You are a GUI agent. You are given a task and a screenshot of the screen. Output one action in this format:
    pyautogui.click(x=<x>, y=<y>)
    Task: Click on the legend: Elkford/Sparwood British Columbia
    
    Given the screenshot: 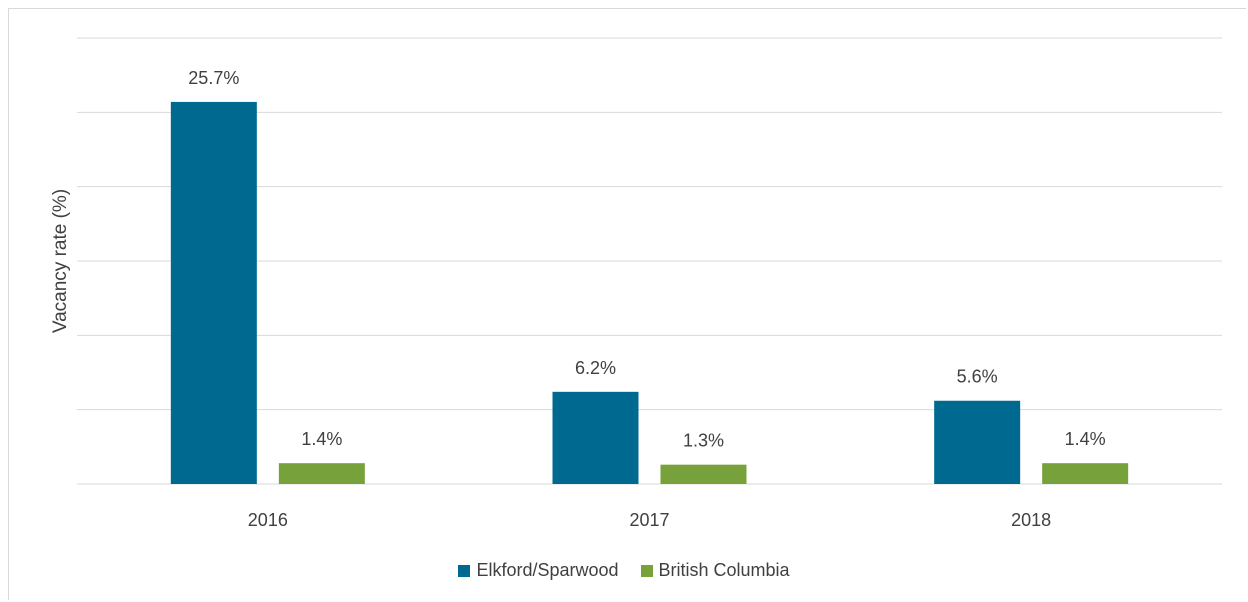 What is the action you would take?
    pyautogui.click(x=624, y=570)
    